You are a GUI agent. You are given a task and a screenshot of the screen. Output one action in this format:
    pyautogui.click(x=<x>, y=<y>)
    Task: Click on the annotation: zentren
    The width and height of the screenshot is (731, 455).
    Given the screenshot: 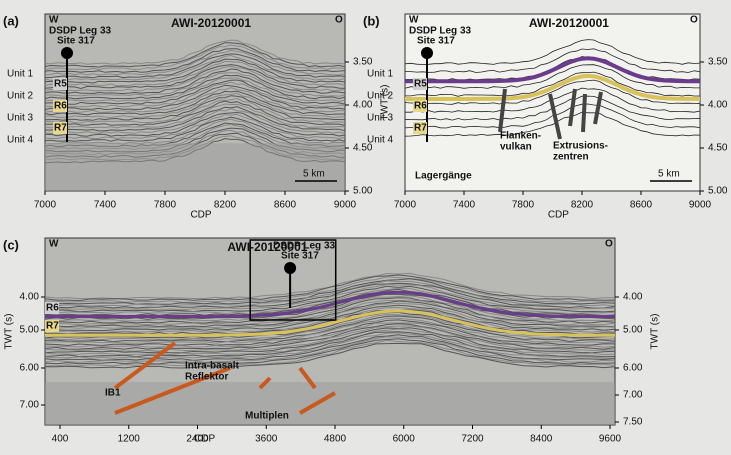 What is the action you would take?
    pyautogui.click(x=571, y=157)
    